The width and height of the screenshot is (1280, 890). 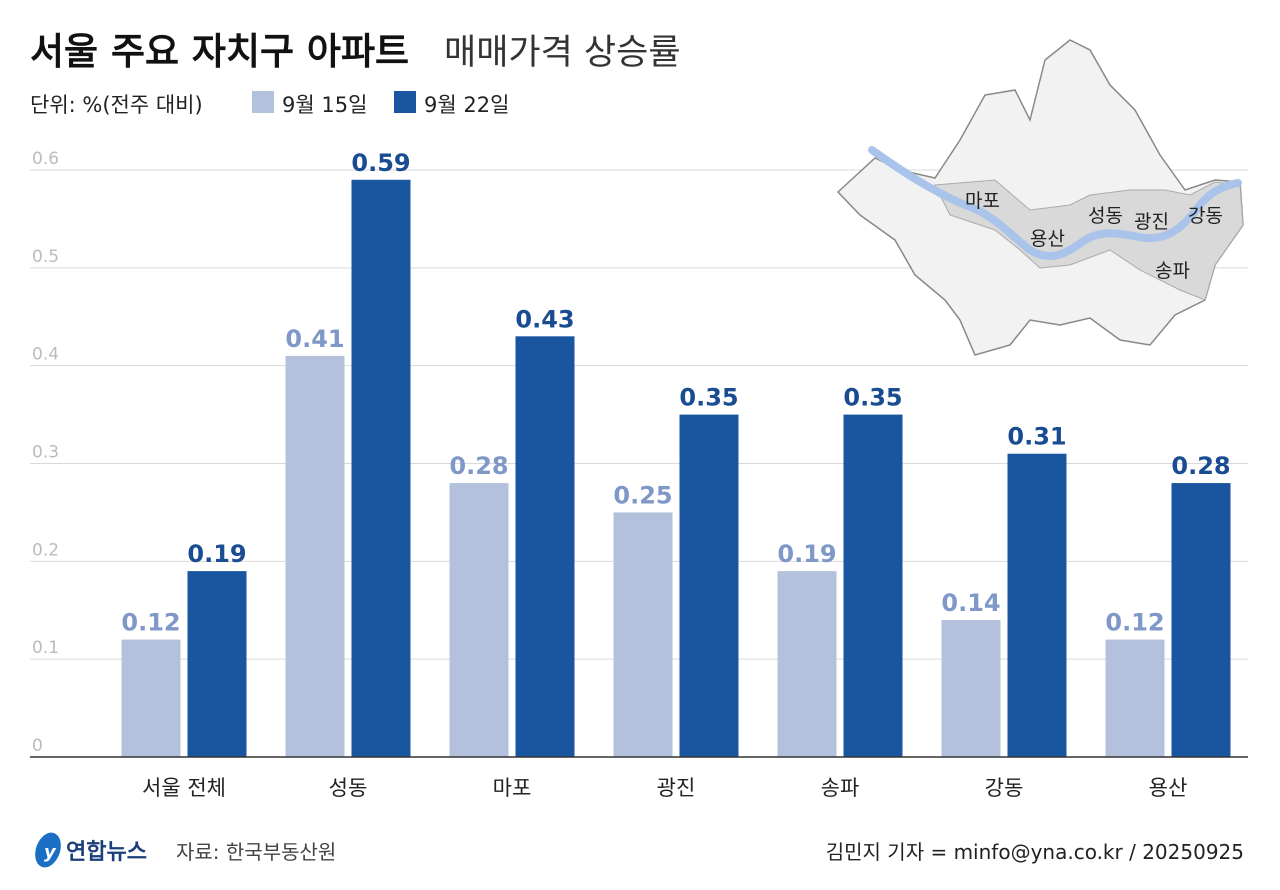 What do you see at coordinates (45, 453) in the screenshot?
I see `y-tick-label: 0.3` at bounding box center [45, 453].